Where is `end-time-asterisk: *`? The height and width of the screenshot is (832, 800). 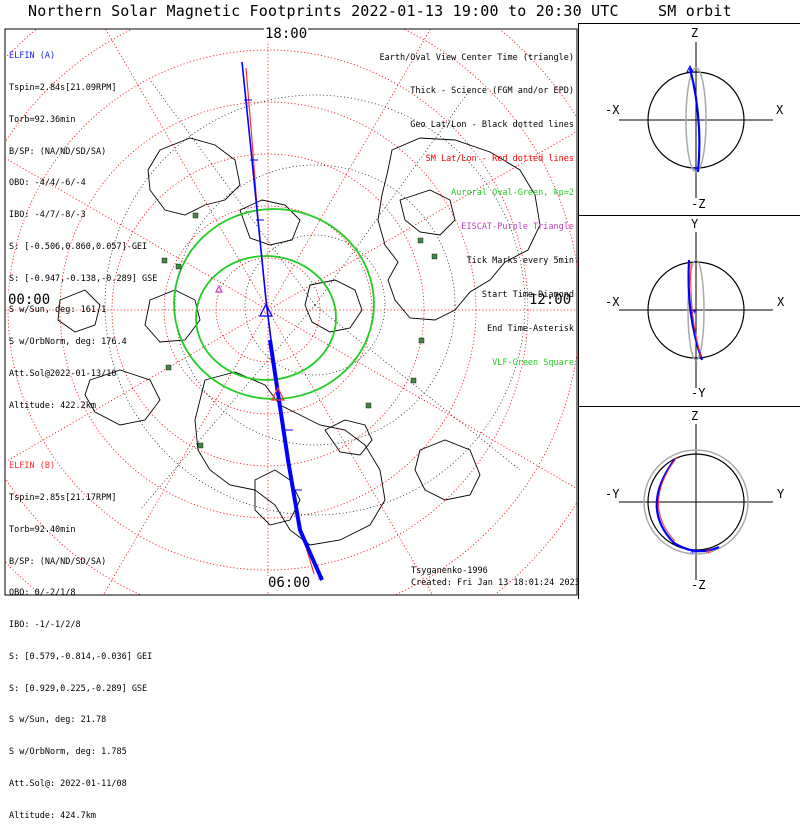
end-time-asterisk: * is located at coordinates (320, 580).